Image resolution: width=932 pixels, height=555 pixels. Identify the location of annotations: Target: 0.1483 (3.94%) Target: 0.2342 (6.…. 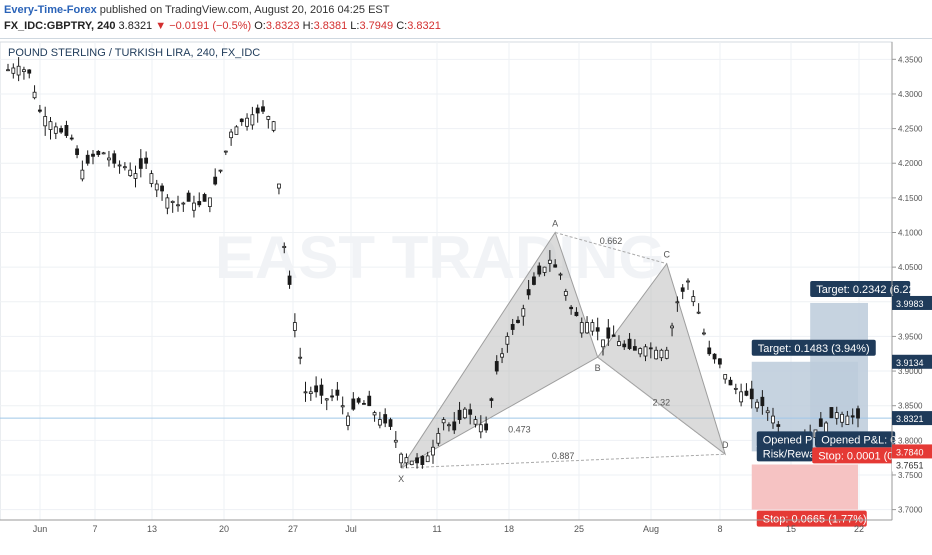
(834, 403).